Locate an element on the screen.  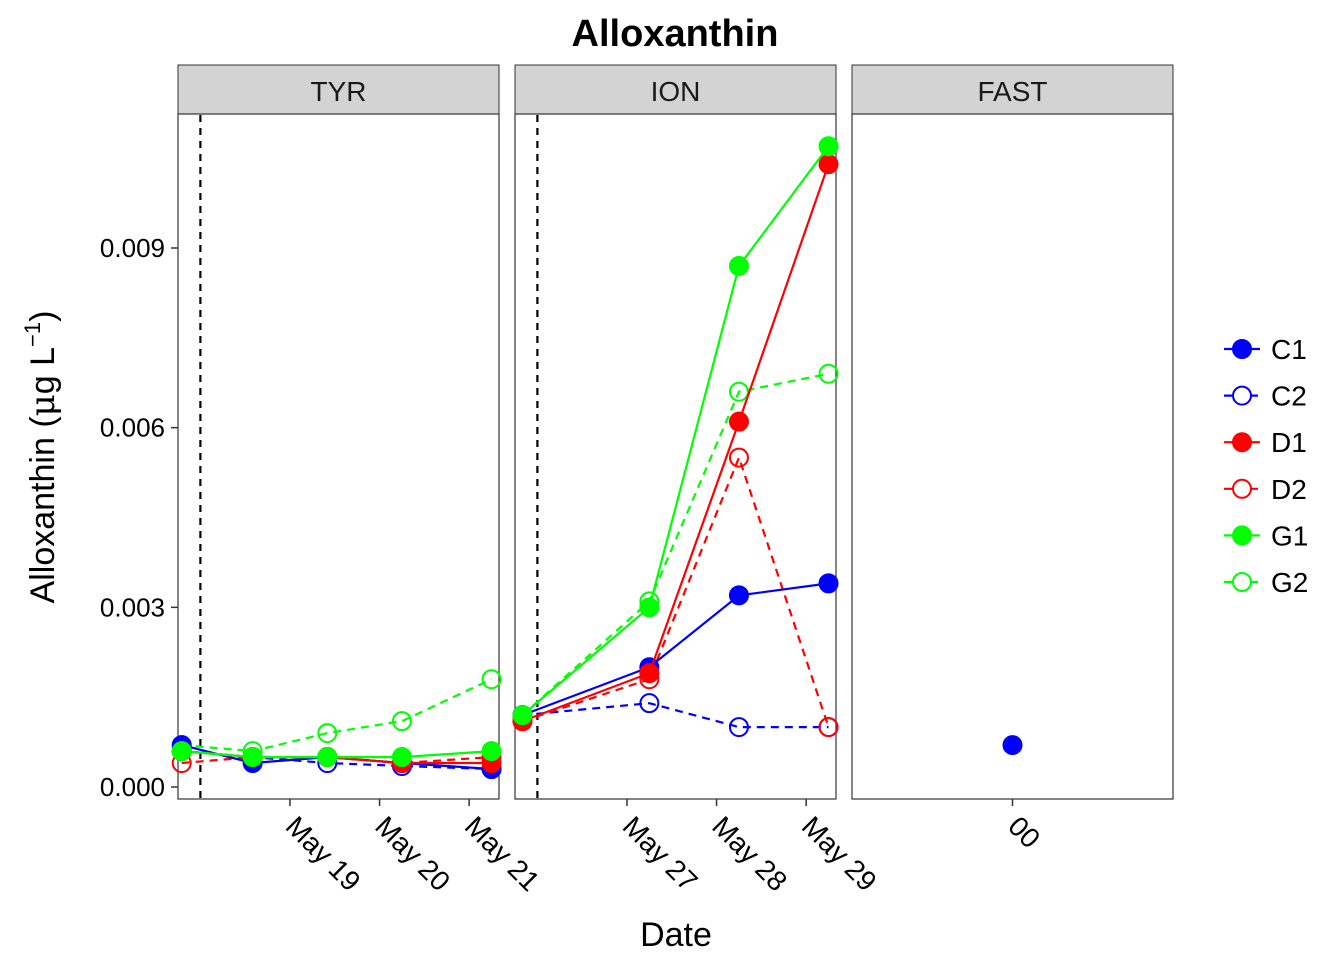
x-tick-label: May 27 is located at coordinates (660, 853).